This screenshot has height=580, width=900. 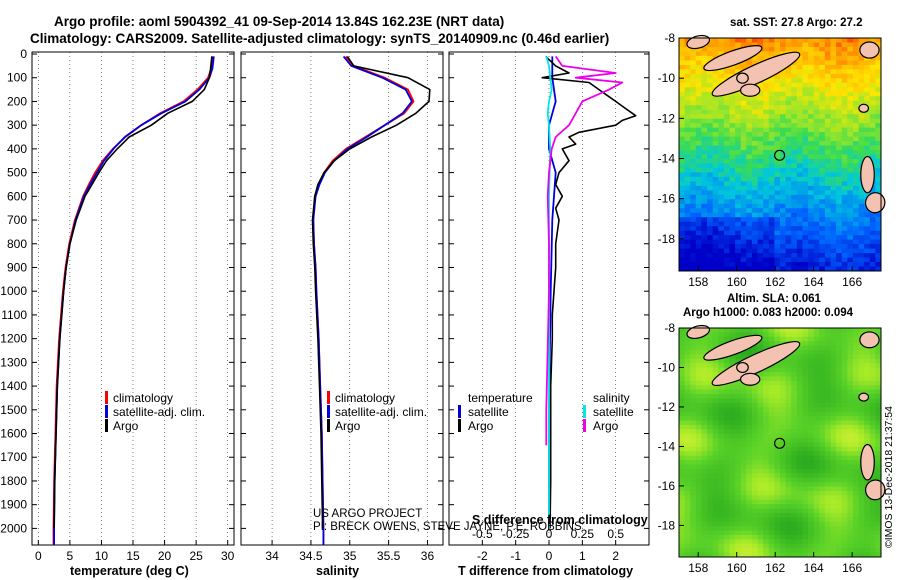 What do you see at coordinates (106, 397) in the screenshot?
I see `legend-swatch-climatology` at bounding box center [106, 397].